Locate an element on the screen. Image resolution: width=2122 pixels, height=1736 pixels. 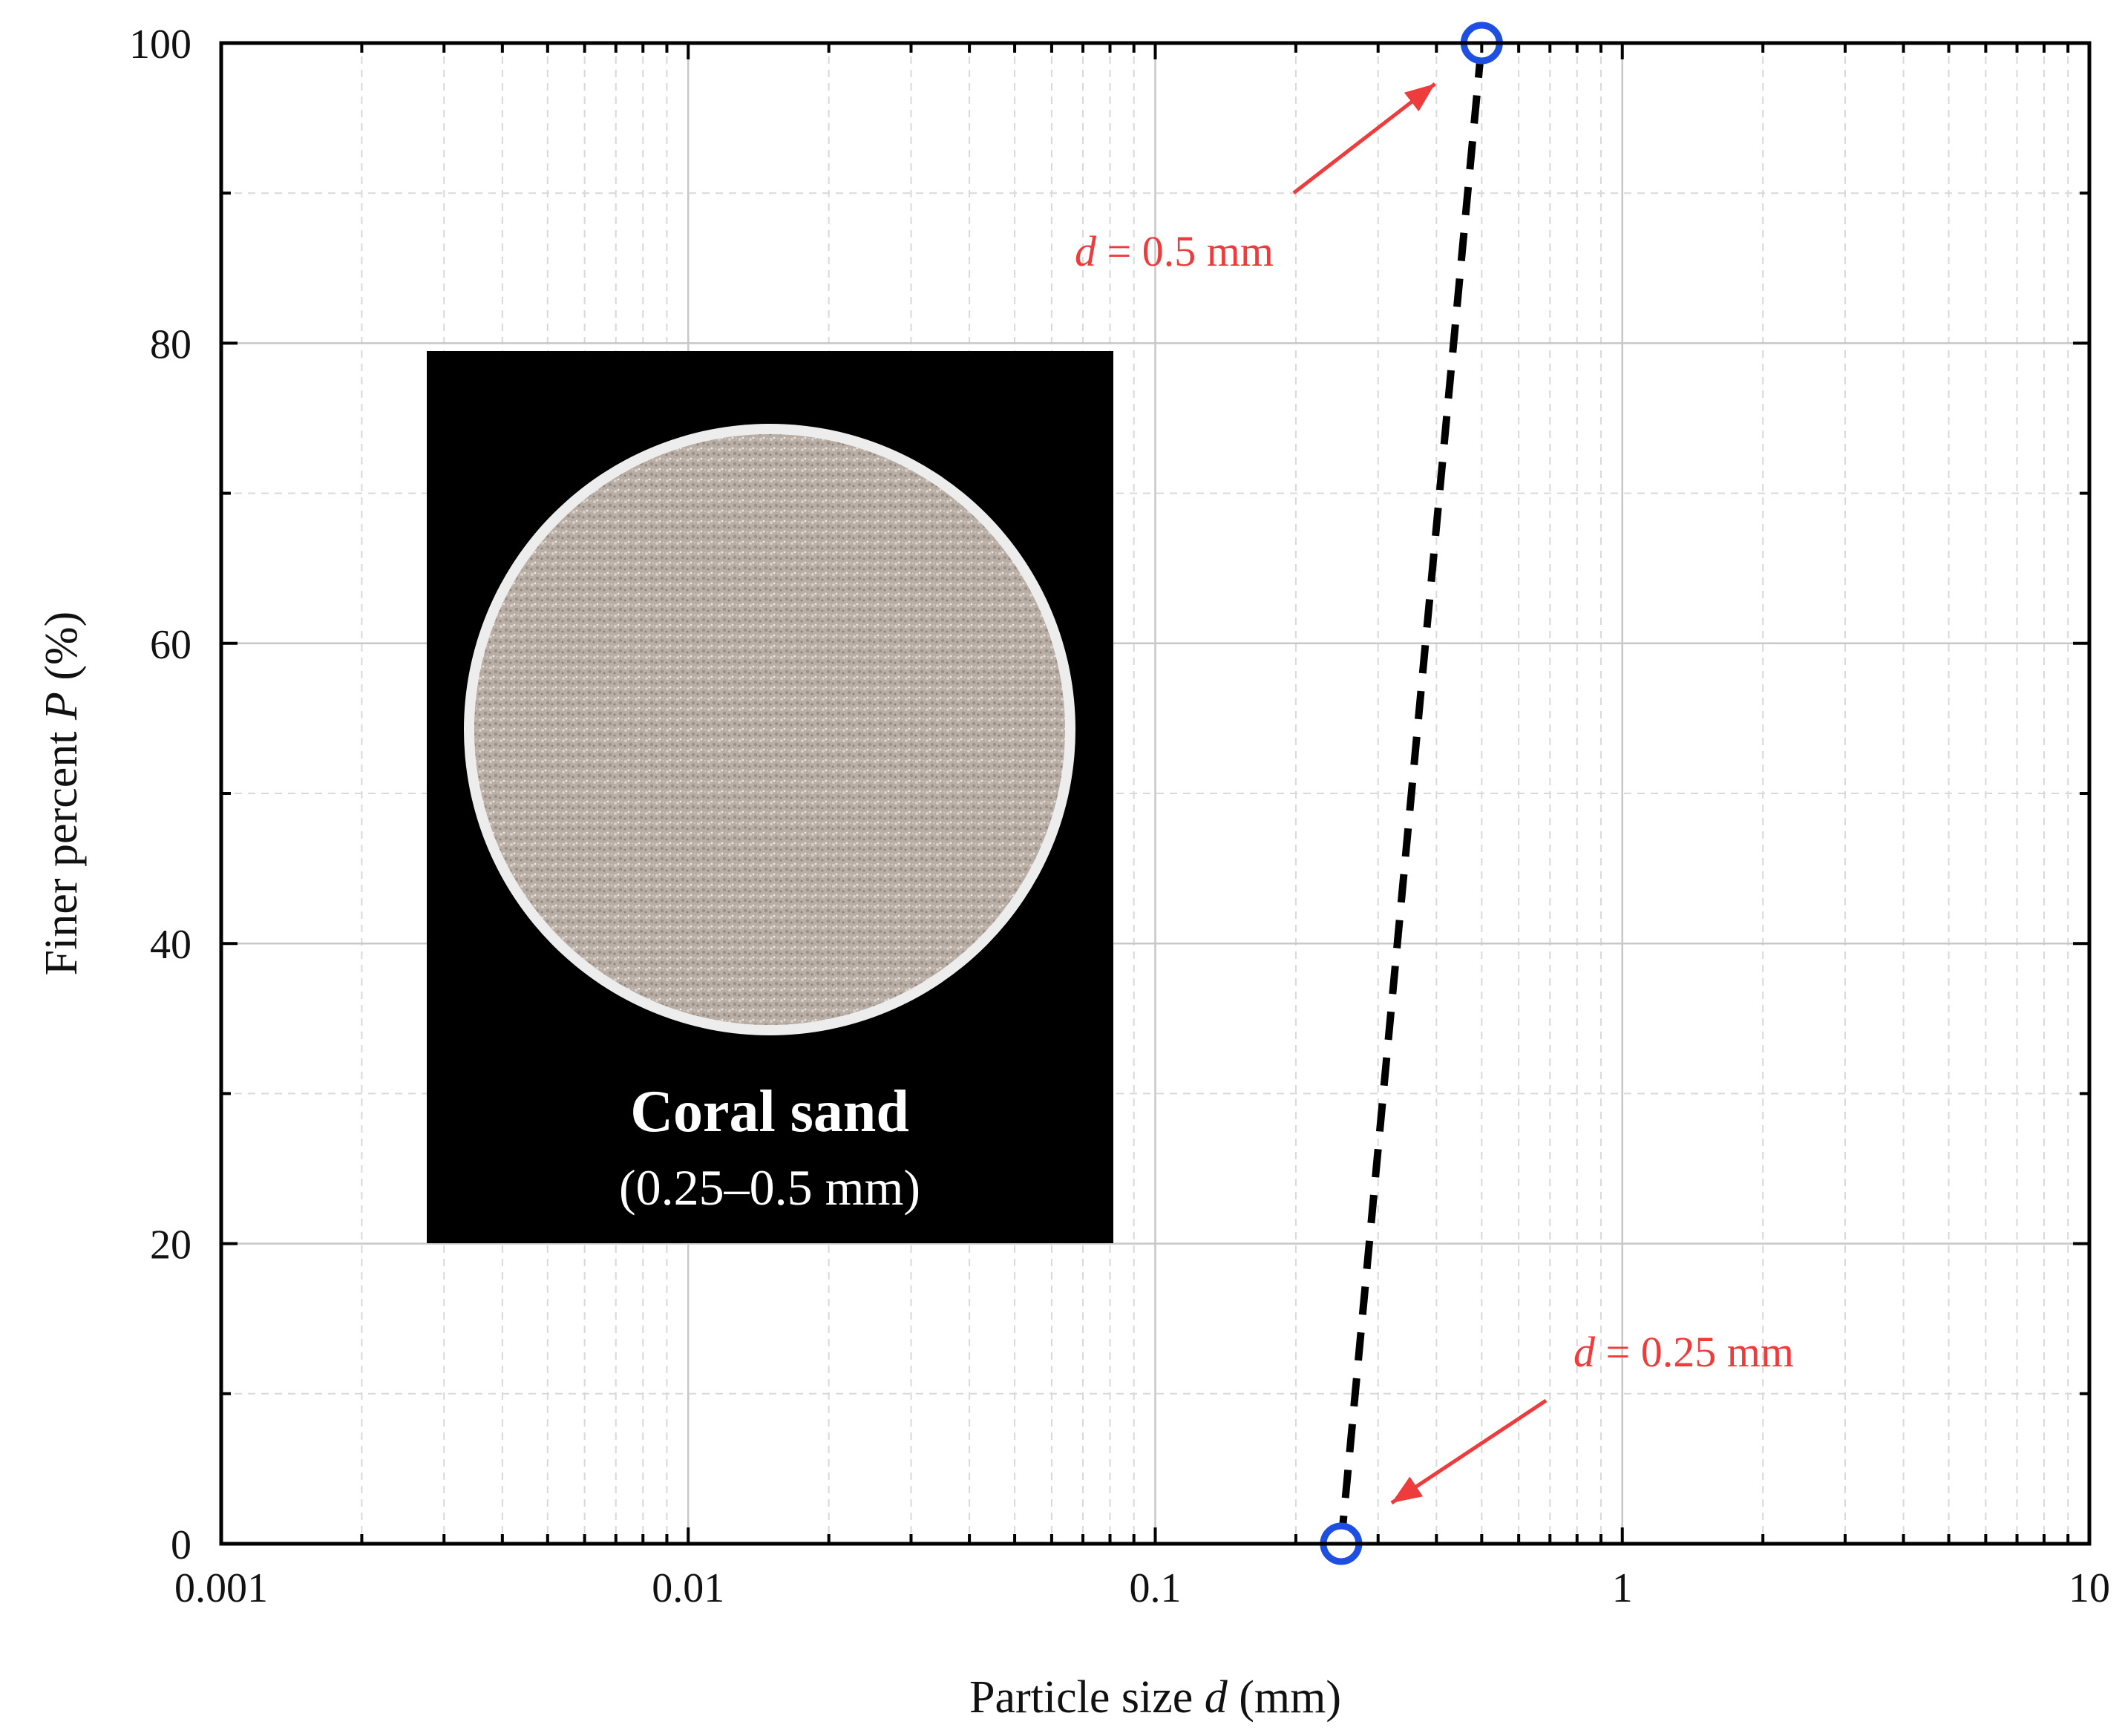
x-tick-label: 0.1 is located at coordinates (1156, 1588).